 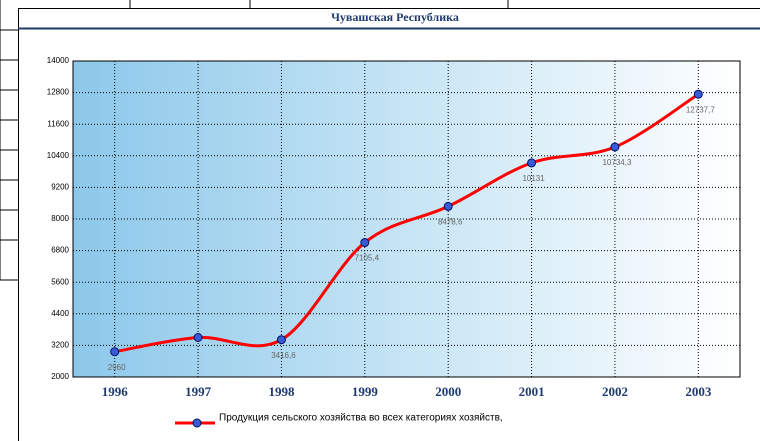 I want to click on data-label: 7105,4, so click(x=367, y=258).